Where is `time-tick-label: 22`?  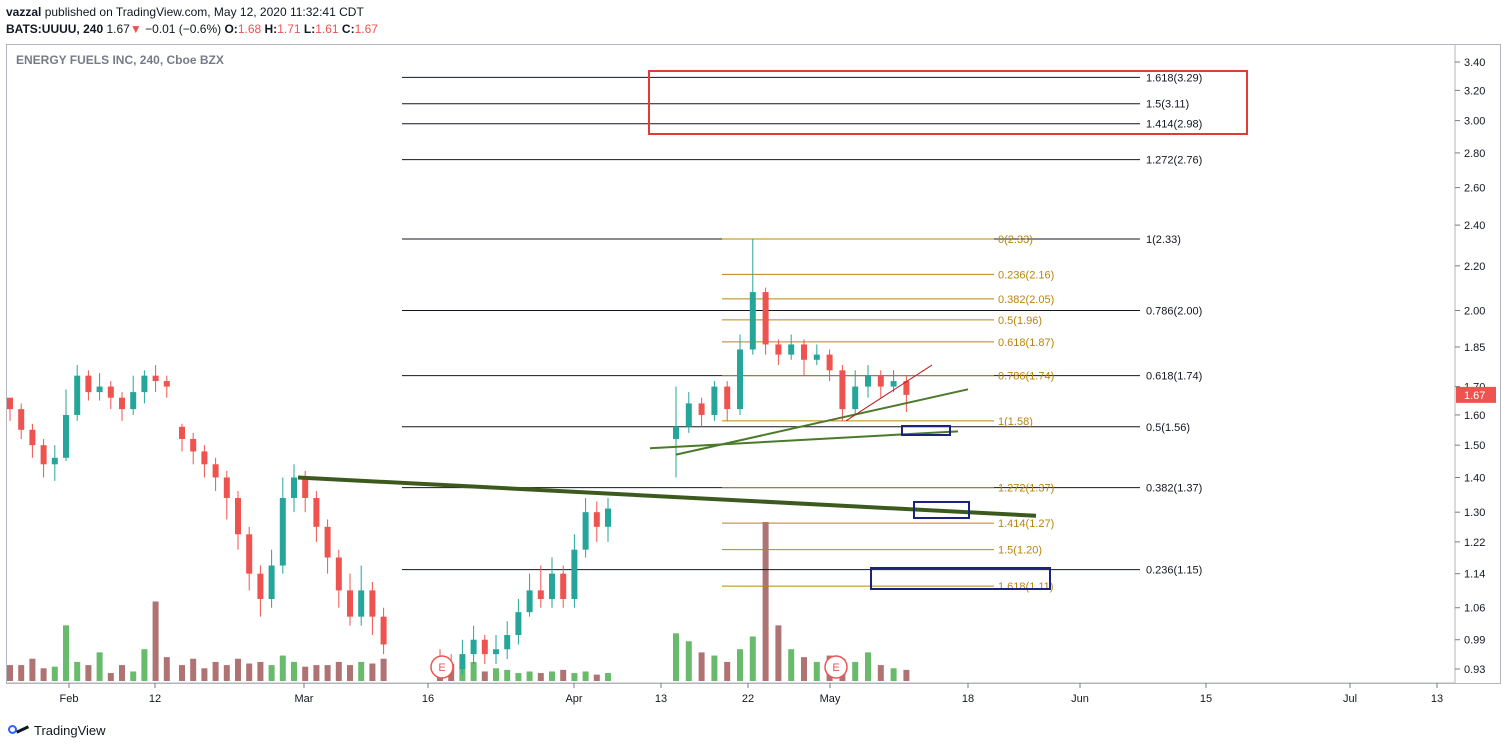
time-tick-label: 22 is located at coordinates (748, 699).